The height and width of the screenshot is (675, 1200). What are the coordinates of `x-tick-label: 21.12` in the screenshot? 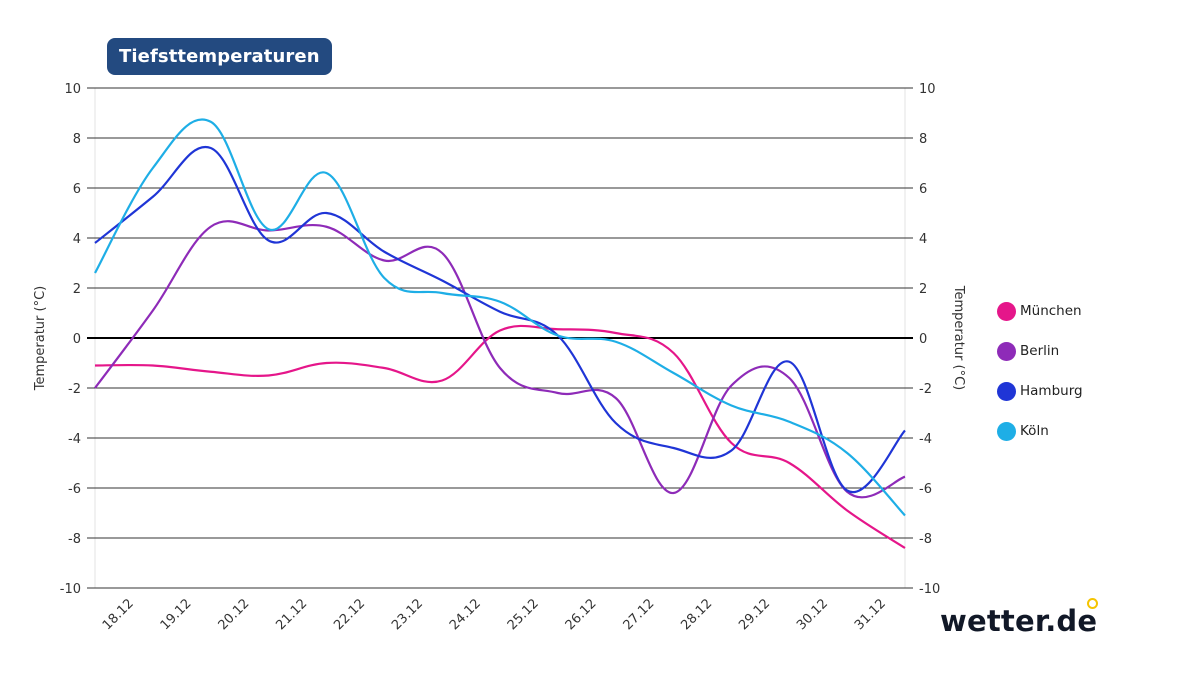 It's located at (291, 614).